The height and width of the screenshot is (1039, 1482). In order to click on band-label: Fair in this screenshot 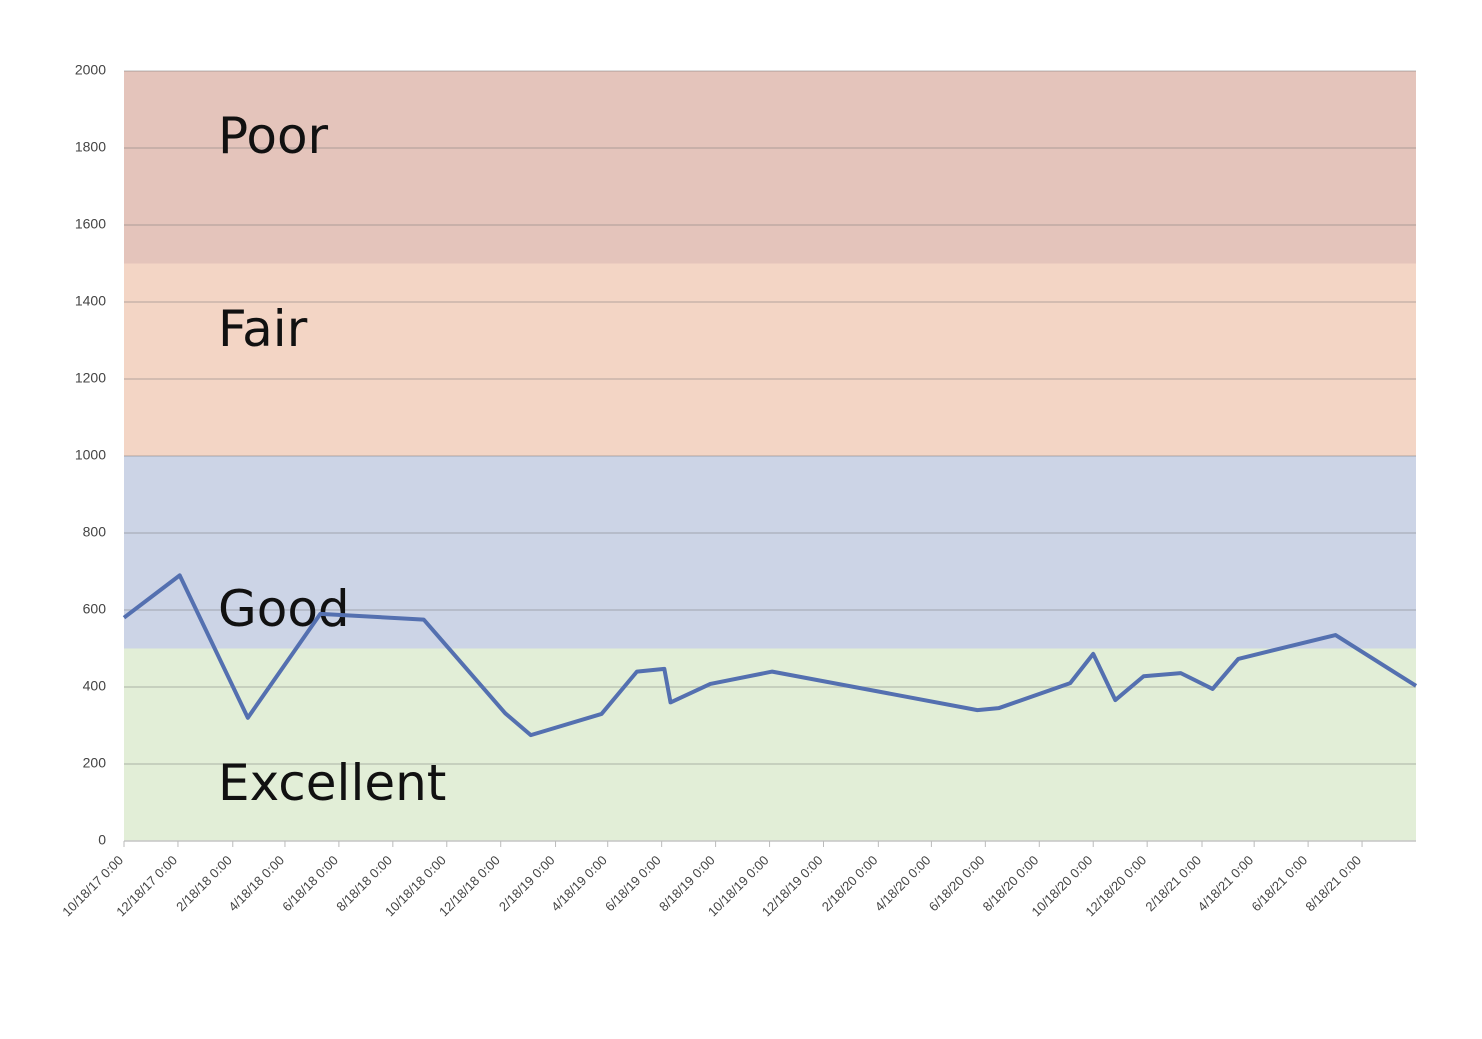, I will do `click(263, 329)`.